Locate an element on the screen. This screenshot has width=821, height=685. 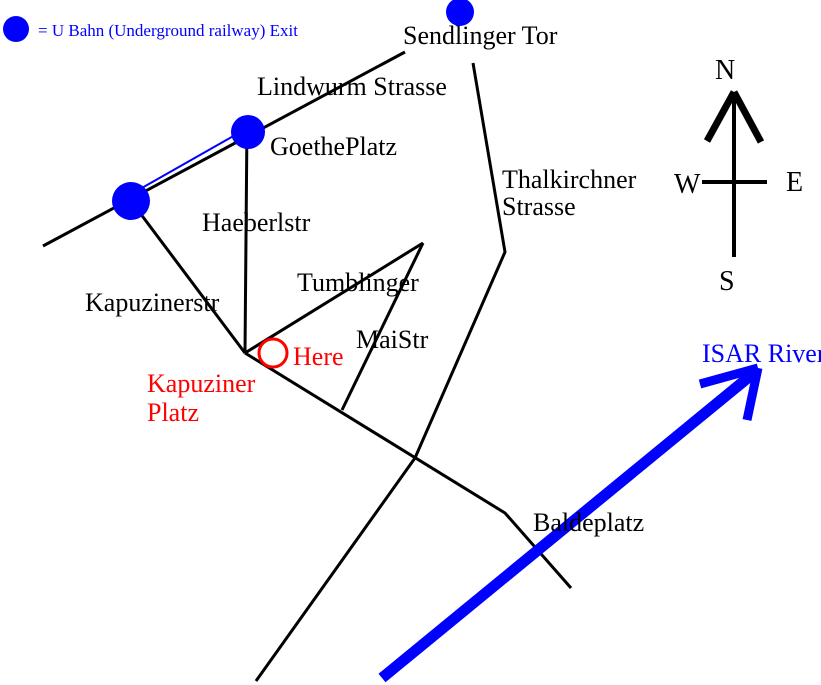
label-thalkirchner-line1: Thalkirchner is located at coordinates (569, 179).